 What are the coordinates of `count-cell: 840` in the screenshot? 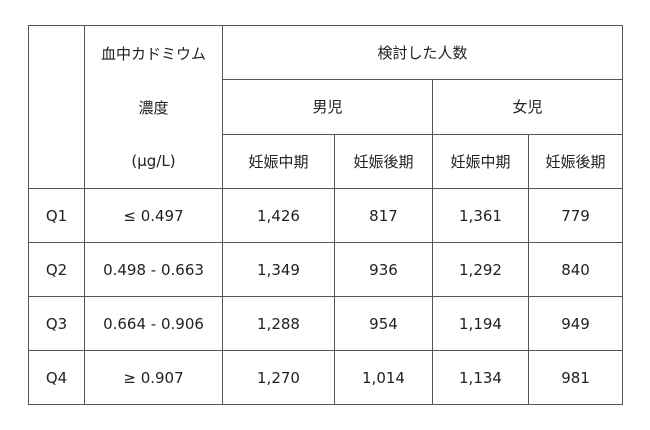 It's located at (575, 269).